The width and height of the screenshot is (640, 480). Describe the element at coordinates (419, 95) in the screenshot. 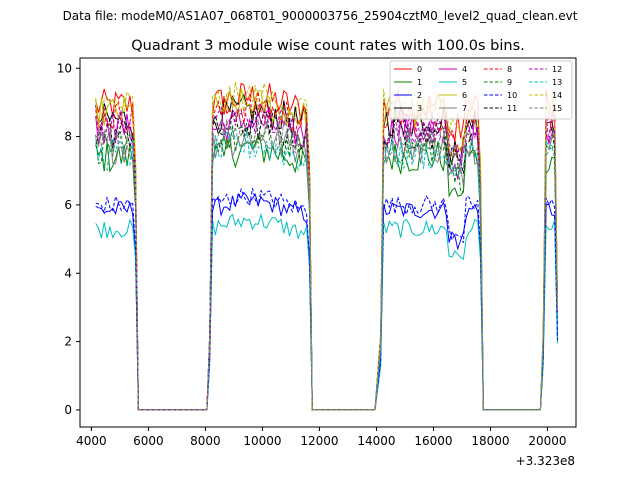

I see `legend-label-2: 2` at that location.